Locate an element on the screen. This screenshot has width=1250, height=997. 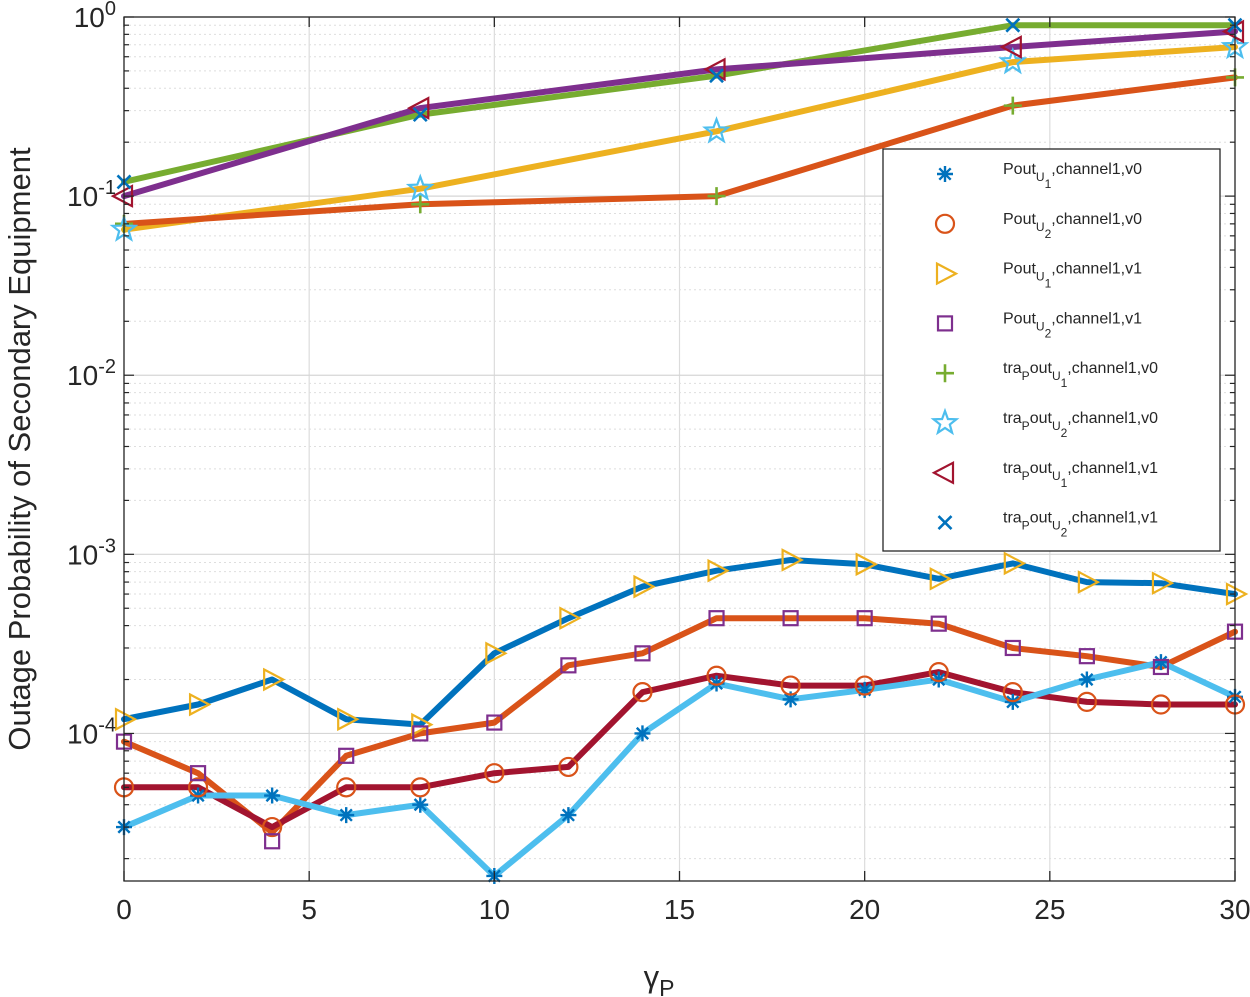
x-axis-label-sub: P is located at coordinates (666, 986).